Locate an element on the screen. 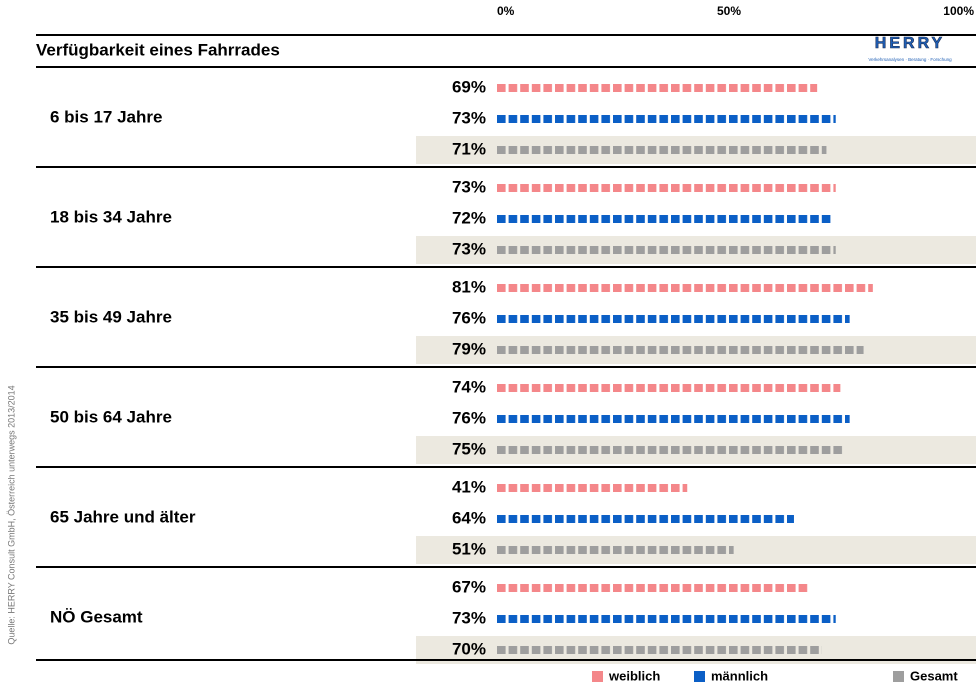  value-label: 70% is located at coordinates (469, 648).